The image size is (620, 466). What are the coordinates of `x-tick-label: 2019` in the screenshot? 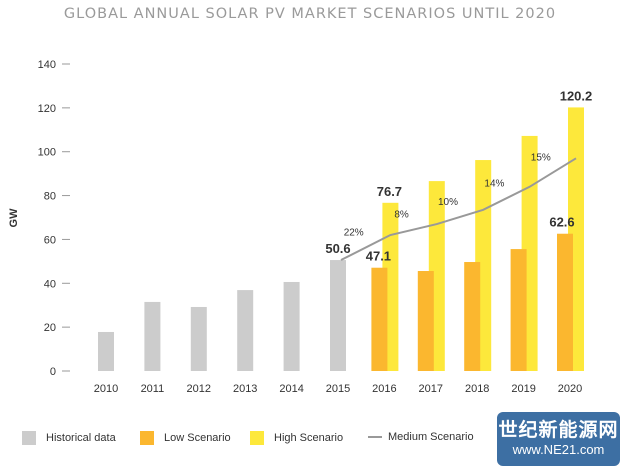 It's located at (523, 389).